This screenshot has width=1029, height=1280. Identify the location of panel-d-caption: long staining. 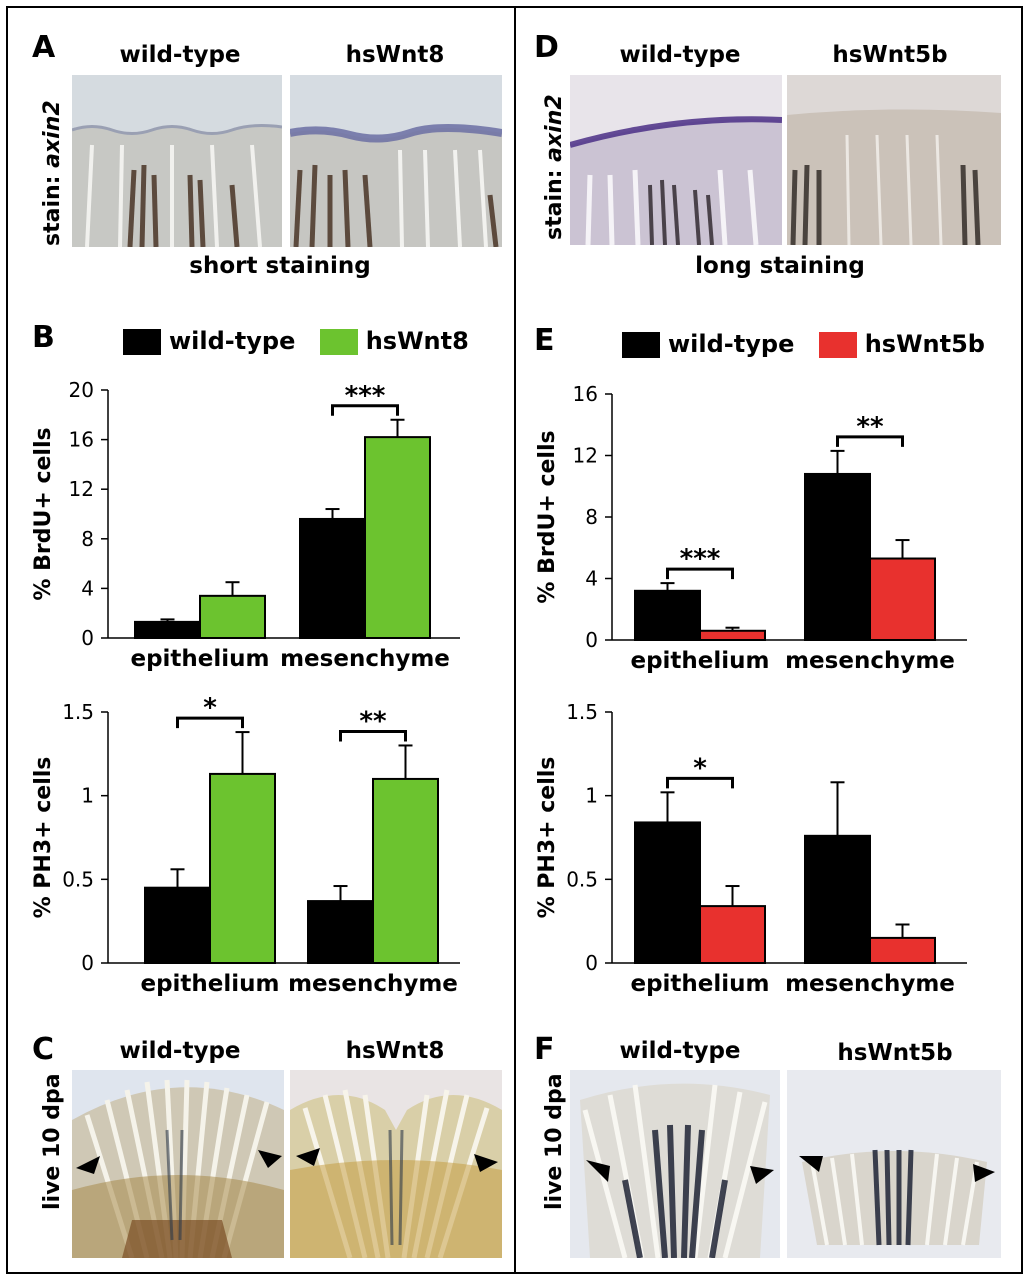
(780, 266).